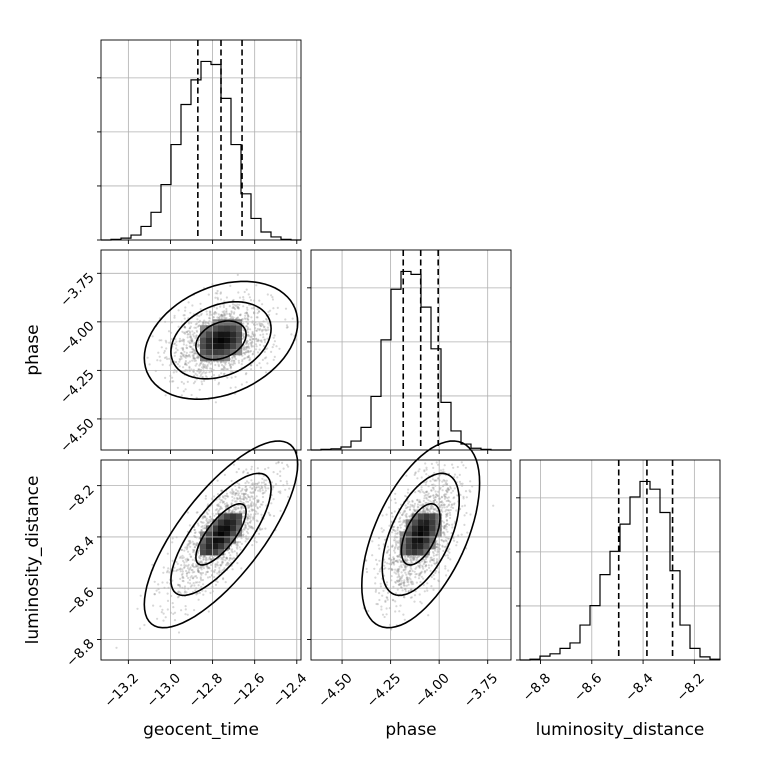  I want to click on y-tick-label: −8.8, so click(80, 653).